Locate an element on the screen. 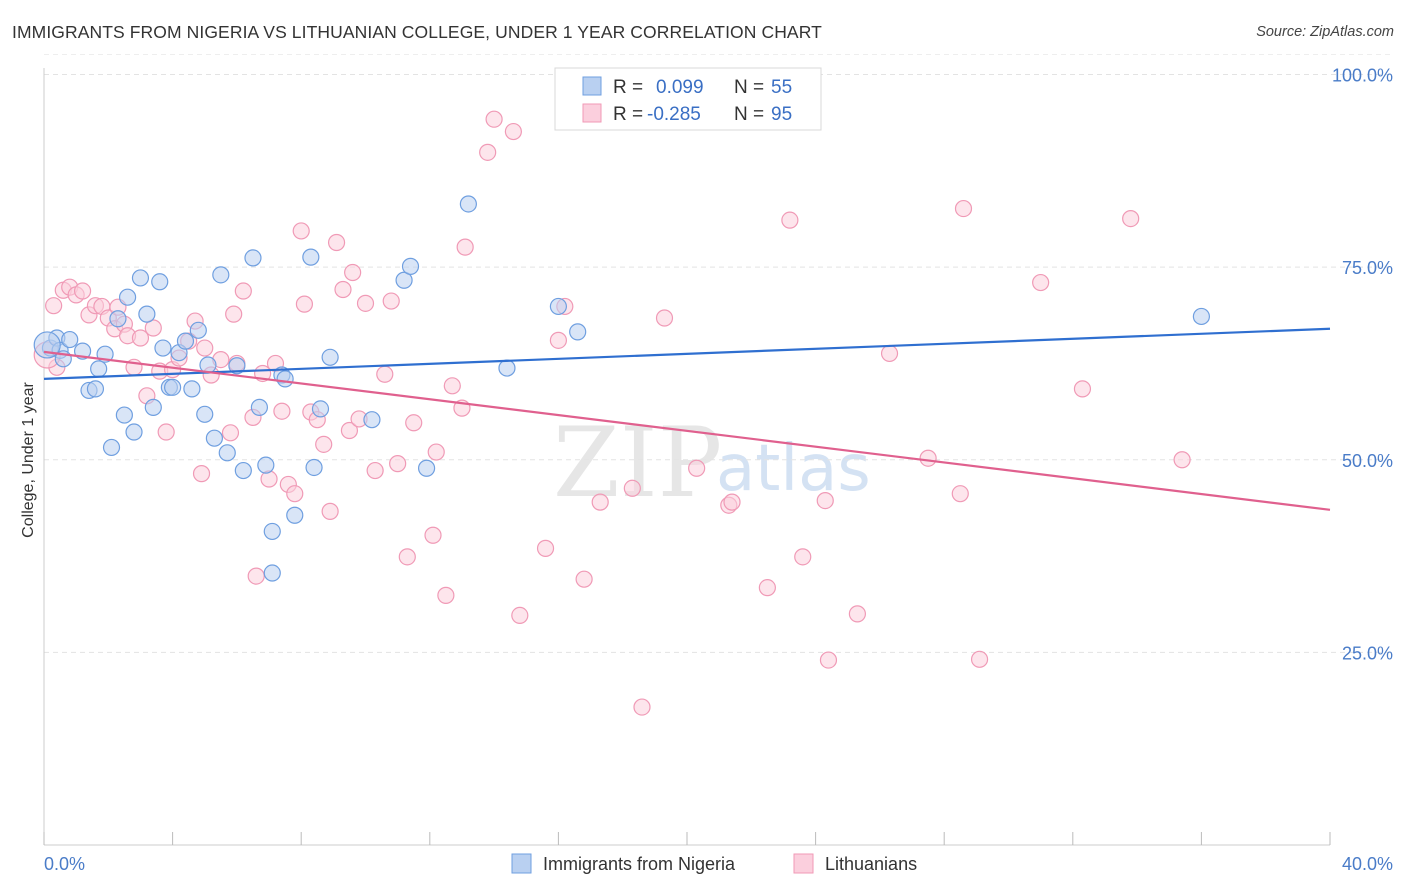 The height and width of the screenshot is (892, 1406). y-tick-label: 100.0% is located at coordinates (1362, 76).